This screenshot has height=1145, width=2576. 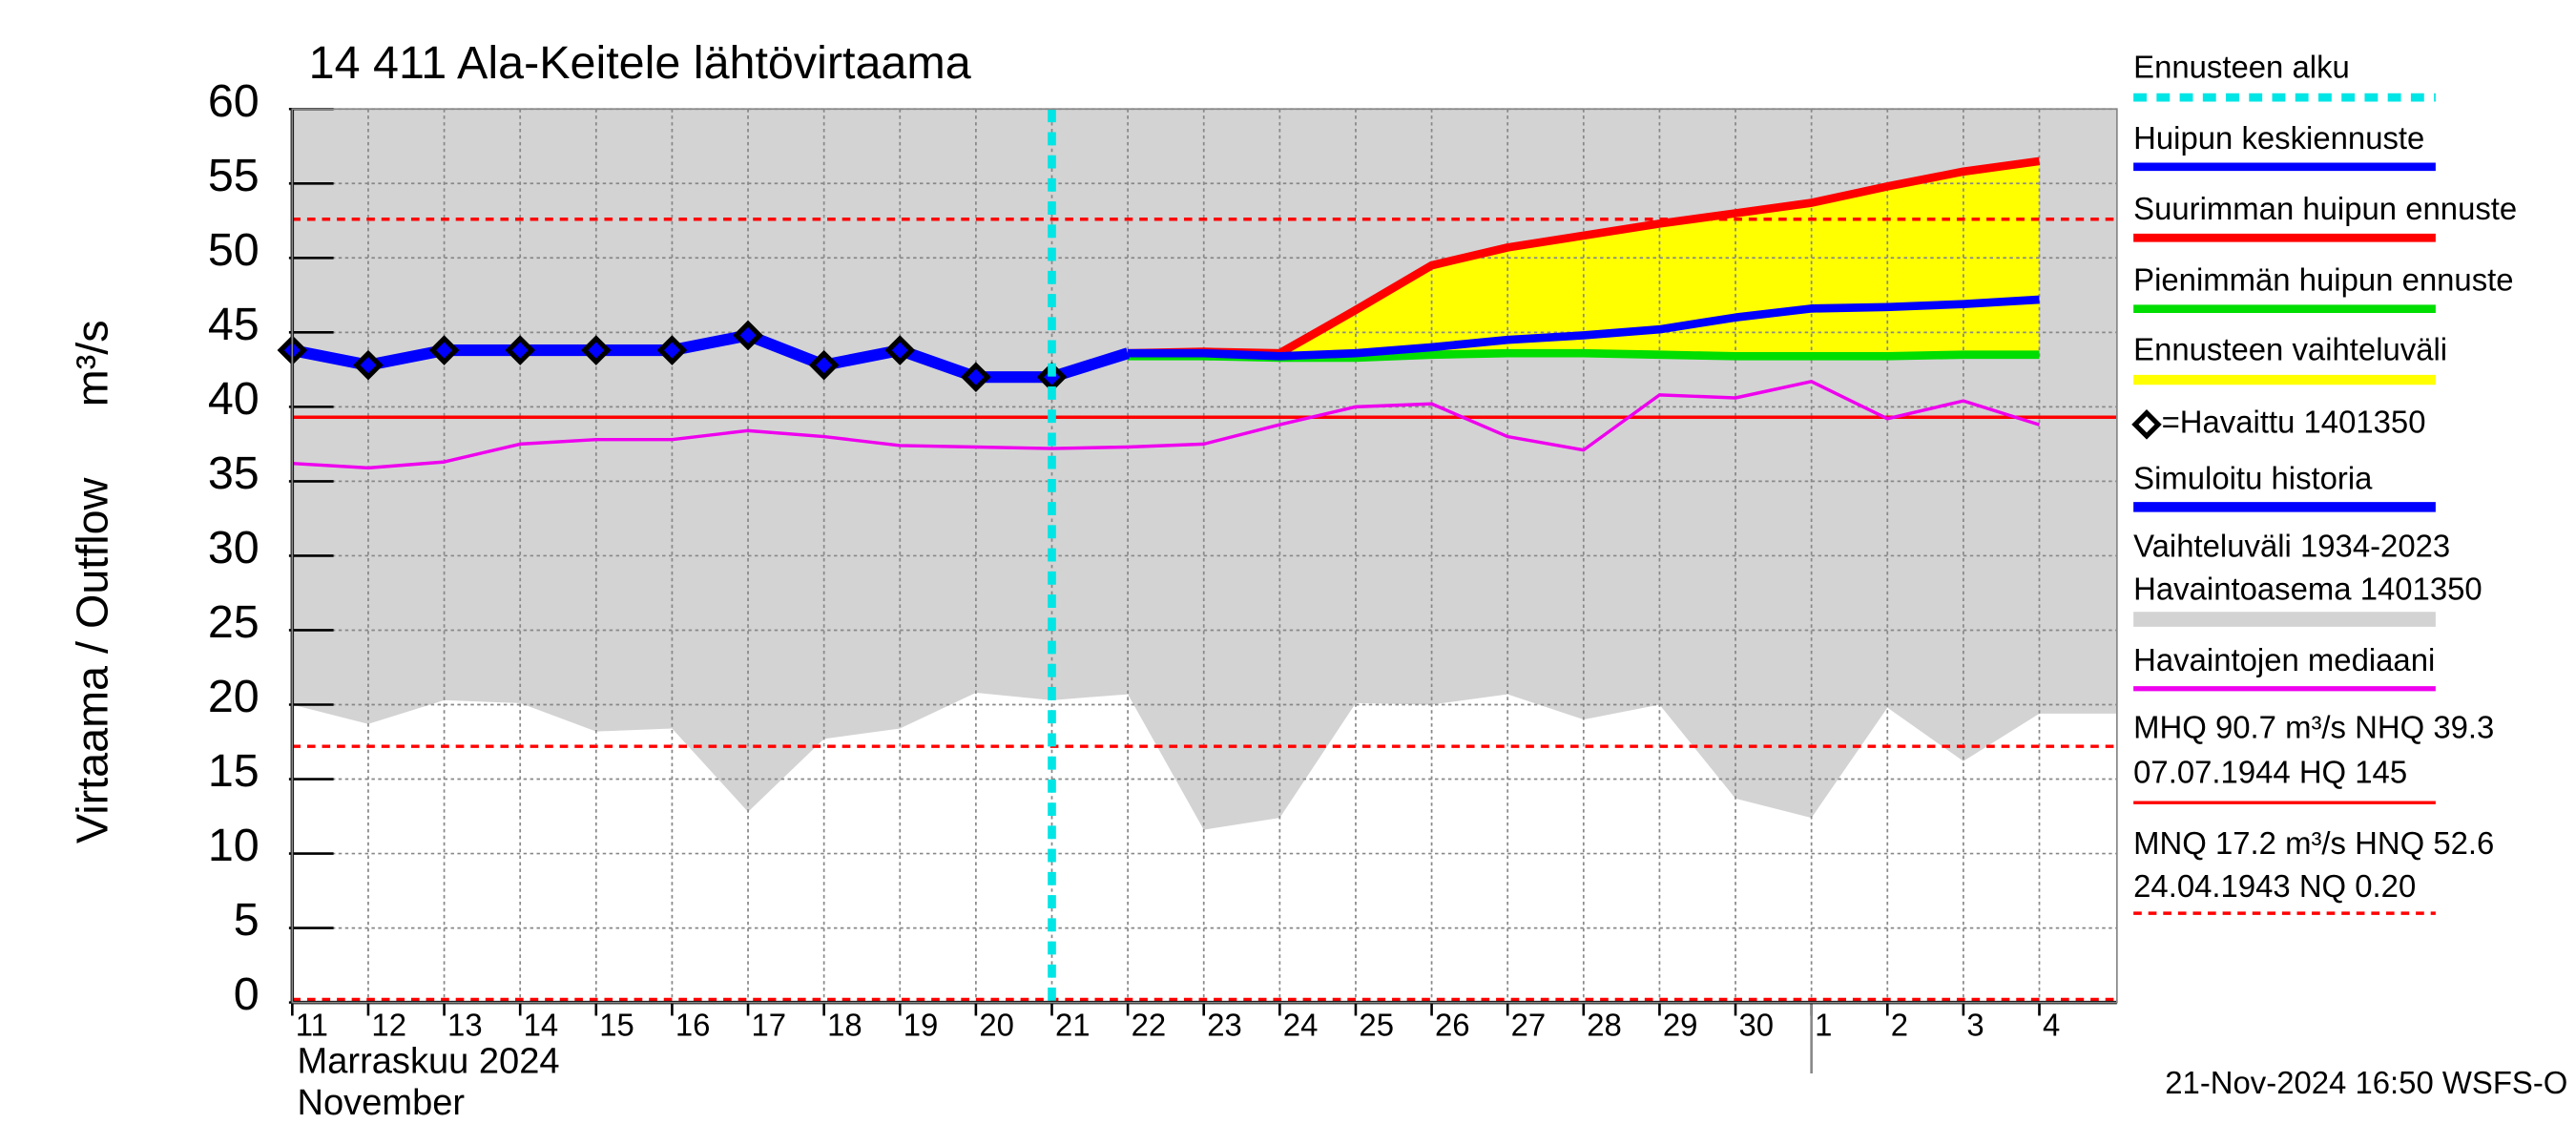 I want to click on y-tick-label: 20, so click(x=234, y=696).